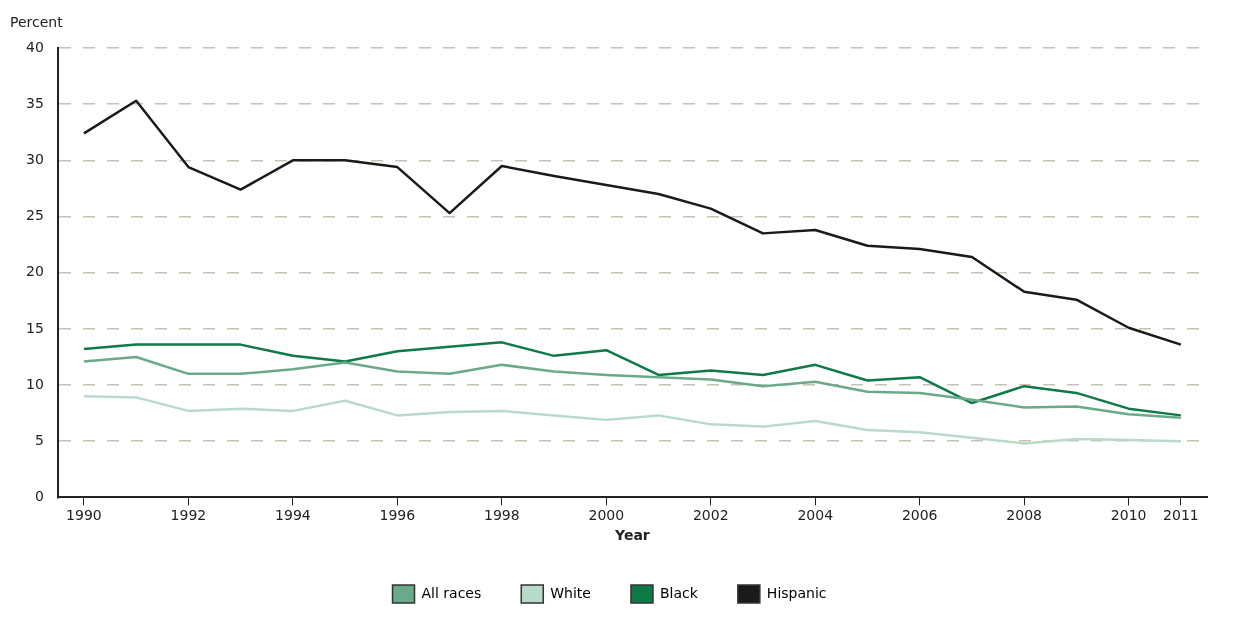 The image size is (1235, 621). I want to click on y-tick-label: 15, so click(34, 327).